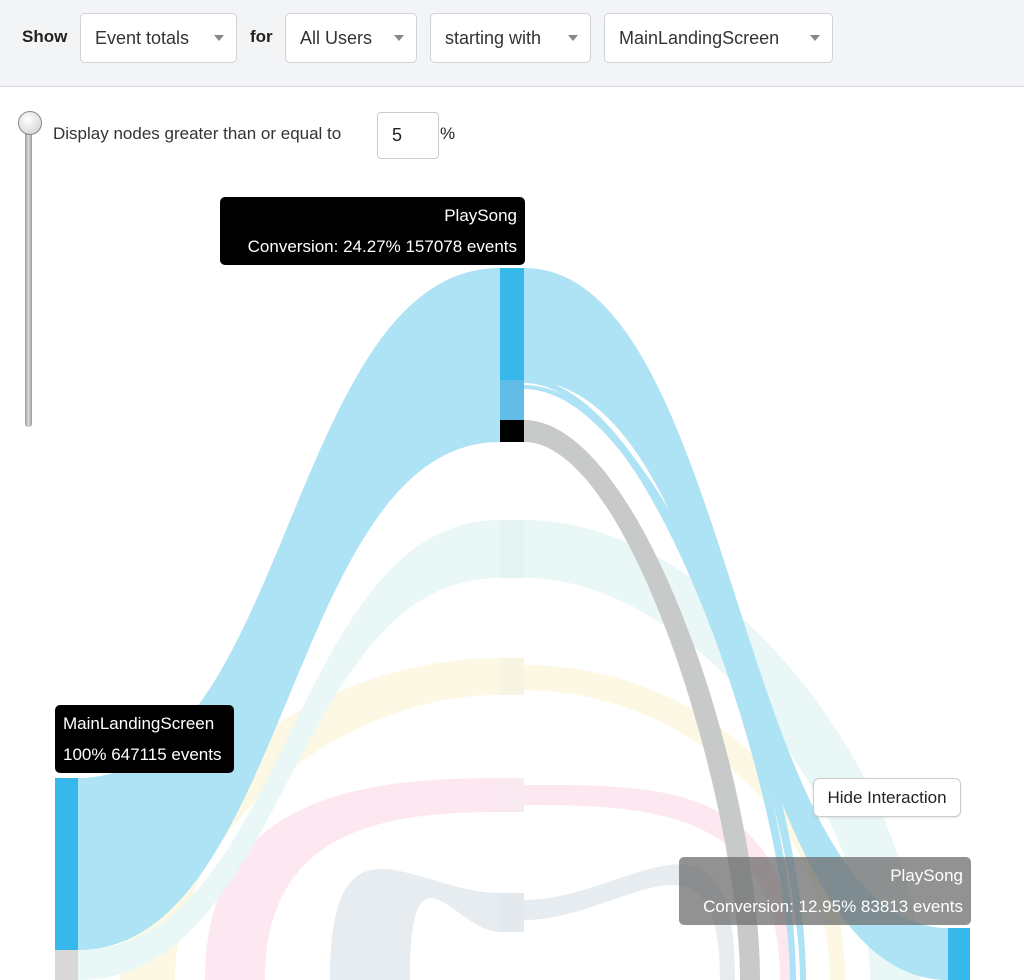 The width and height of the screenshot is (1024, 980). I want to click on hide-interaction-button: Hide Interaction, so click(887, 797).